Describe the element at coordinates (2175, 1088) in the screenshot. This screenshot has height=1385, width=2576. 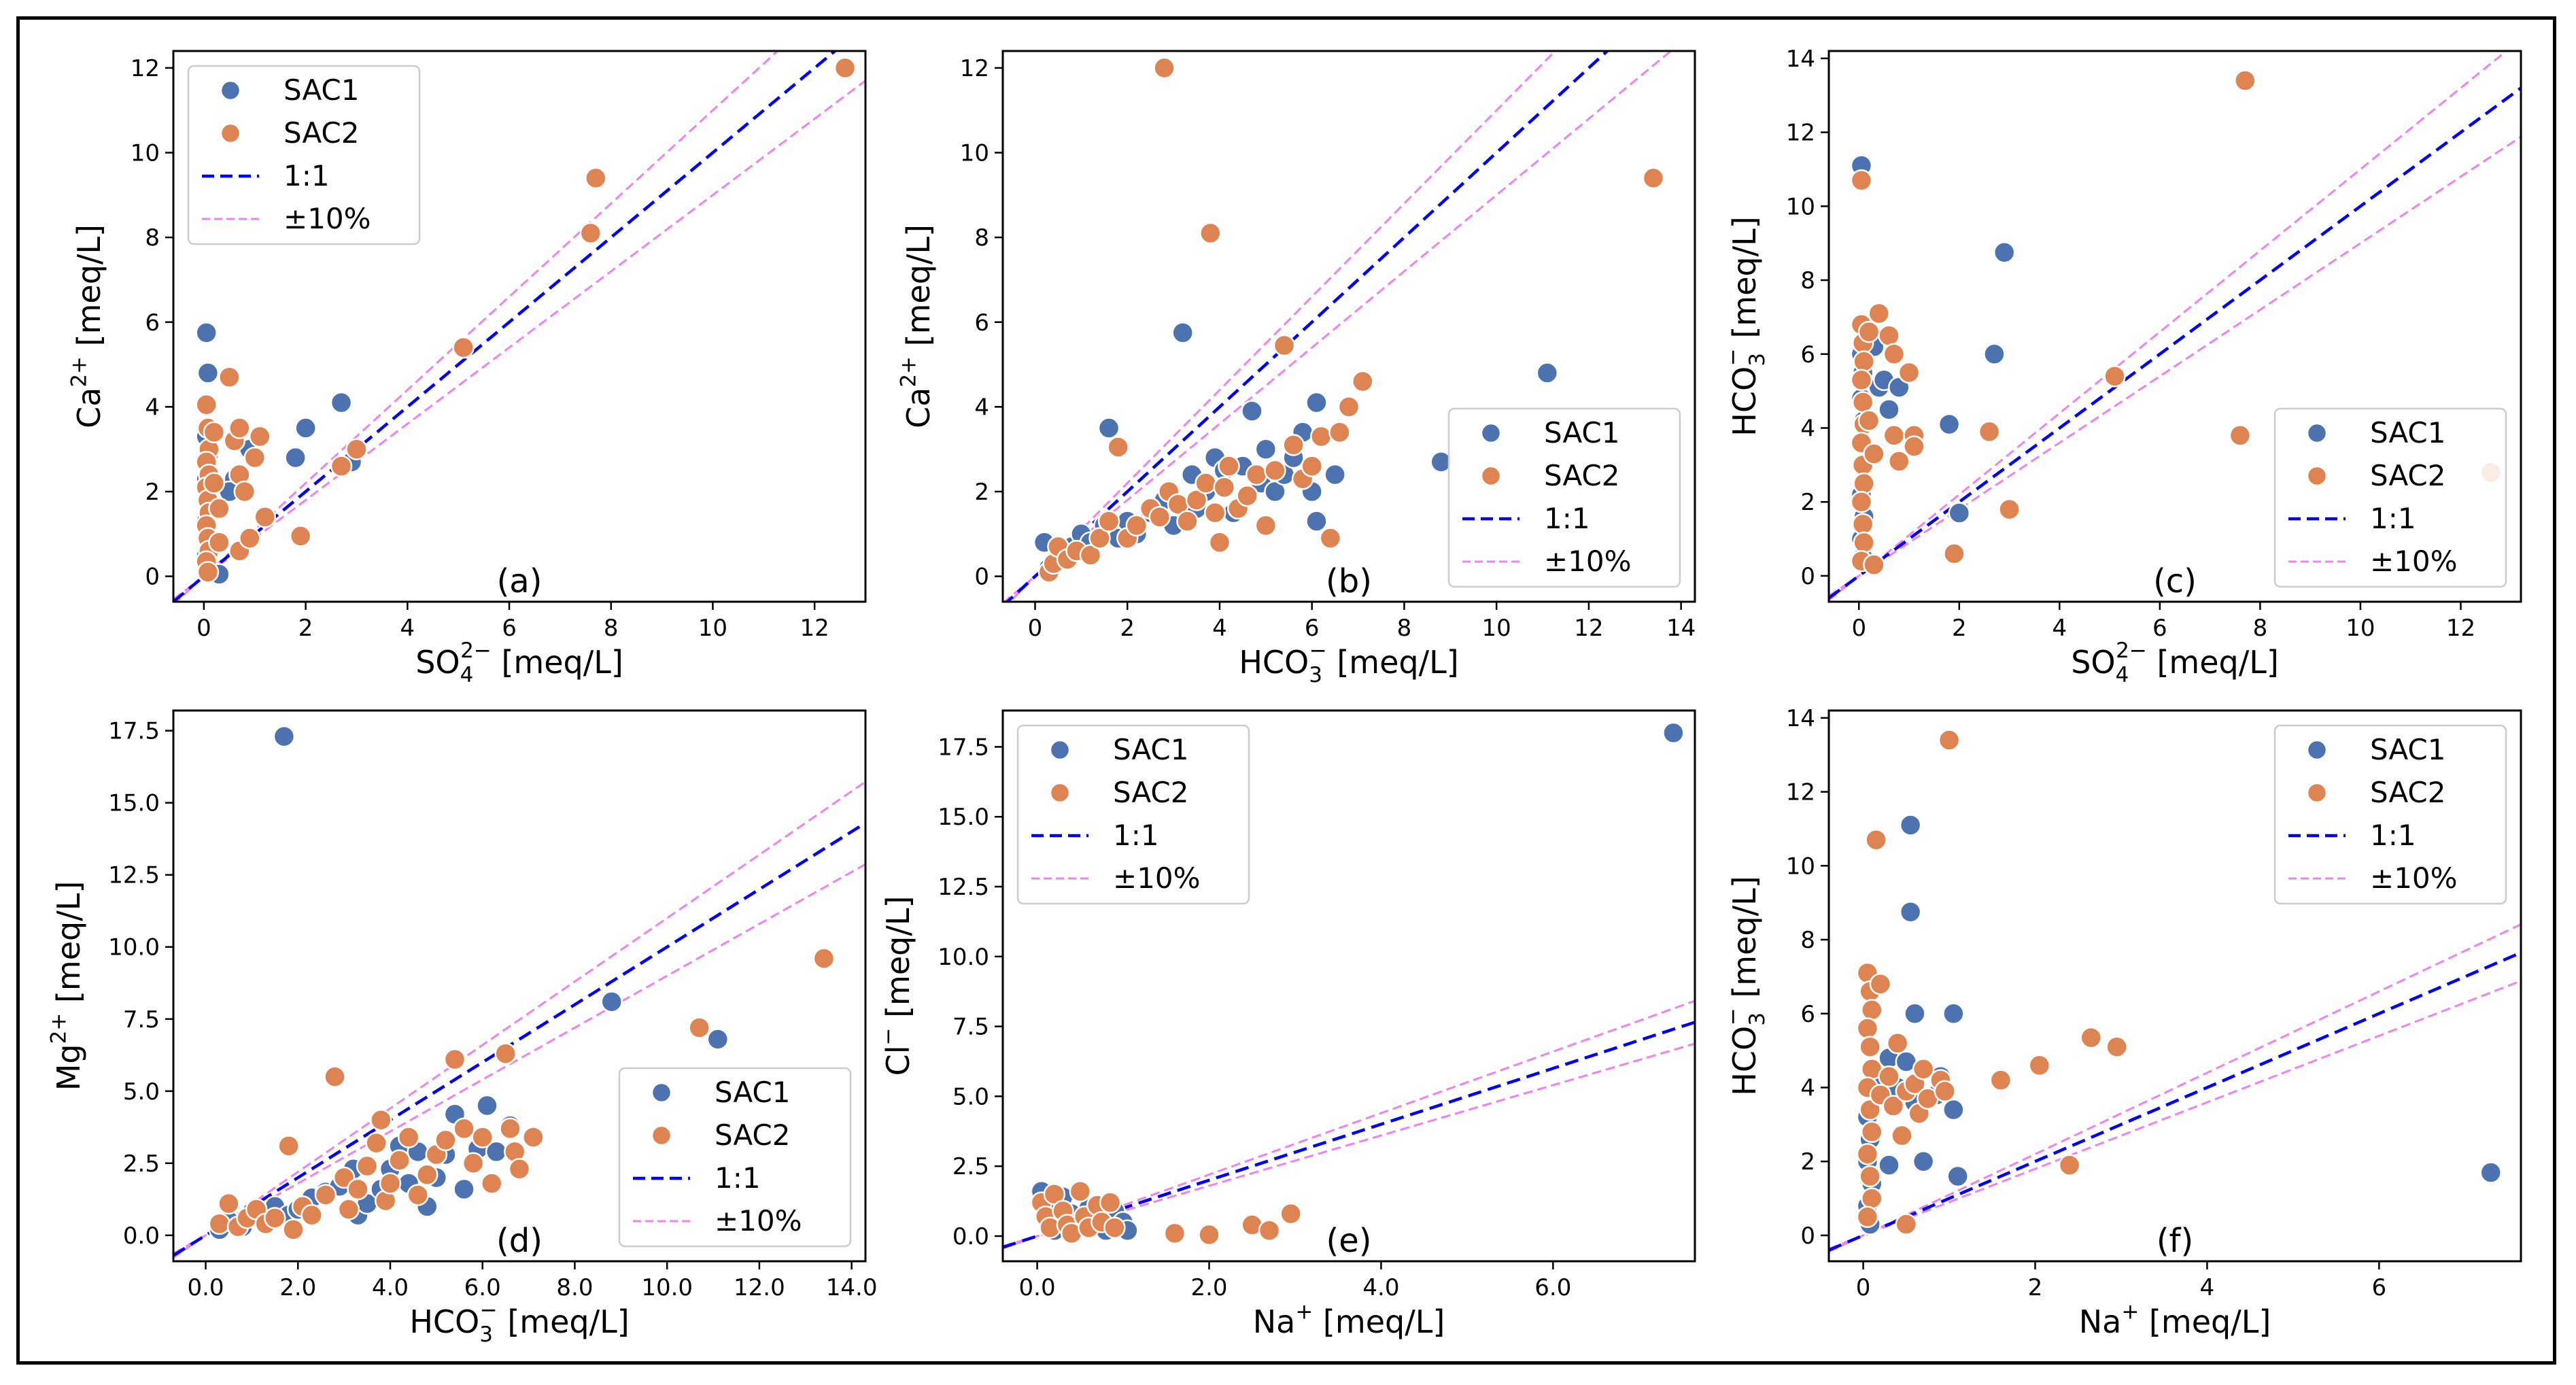
I see `reference-lines` at that location.